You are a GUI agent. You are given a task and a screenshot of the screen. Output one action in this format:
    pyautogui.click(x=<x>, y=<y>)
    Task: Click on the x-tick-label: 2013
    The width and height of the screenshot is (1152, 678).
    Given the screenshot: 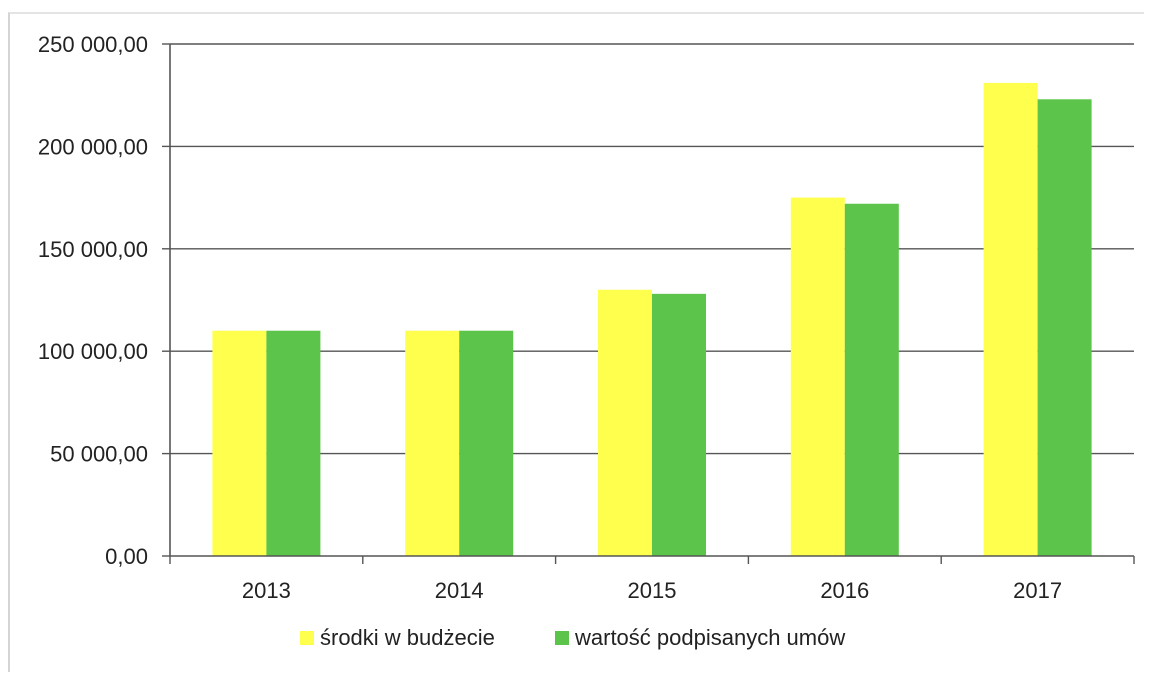 What is the action you would take?
    pyautogui.click(x=266, y=590)
    